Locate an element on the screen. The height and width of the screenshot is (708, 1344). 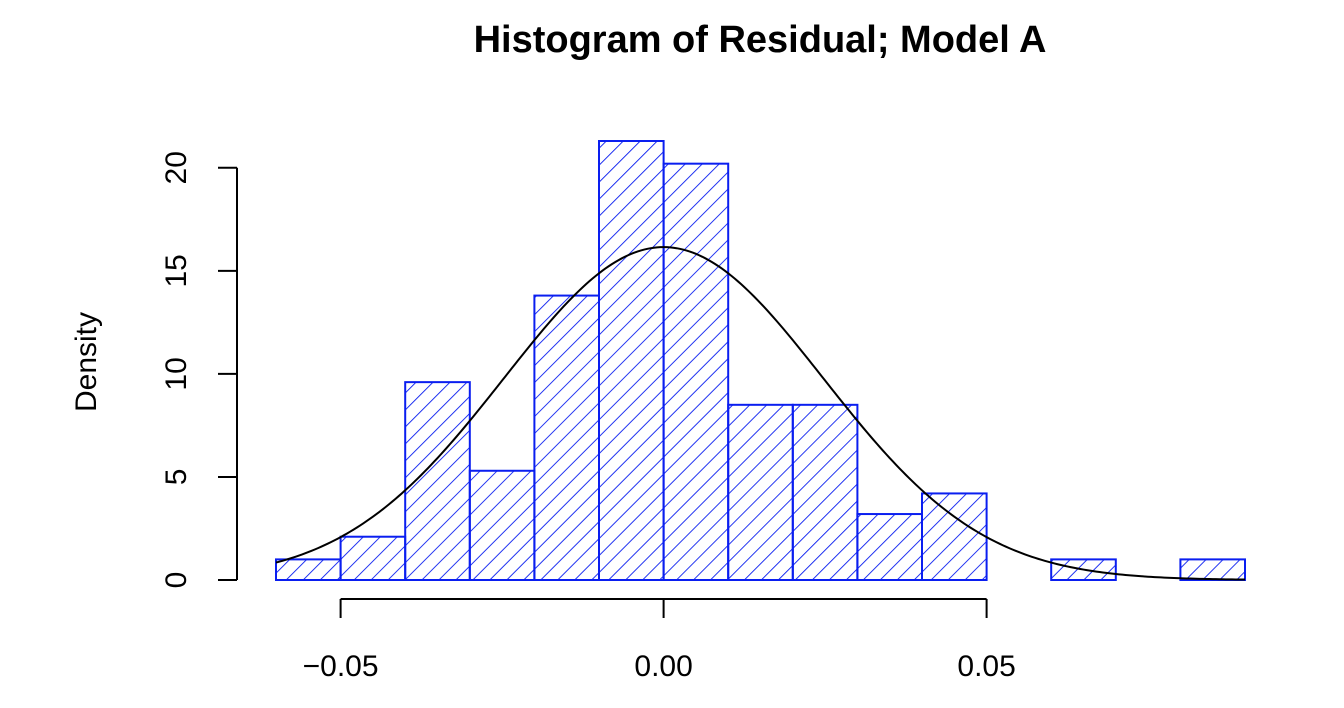
y-tick-label: 5 is located at coordinates (176, 477).